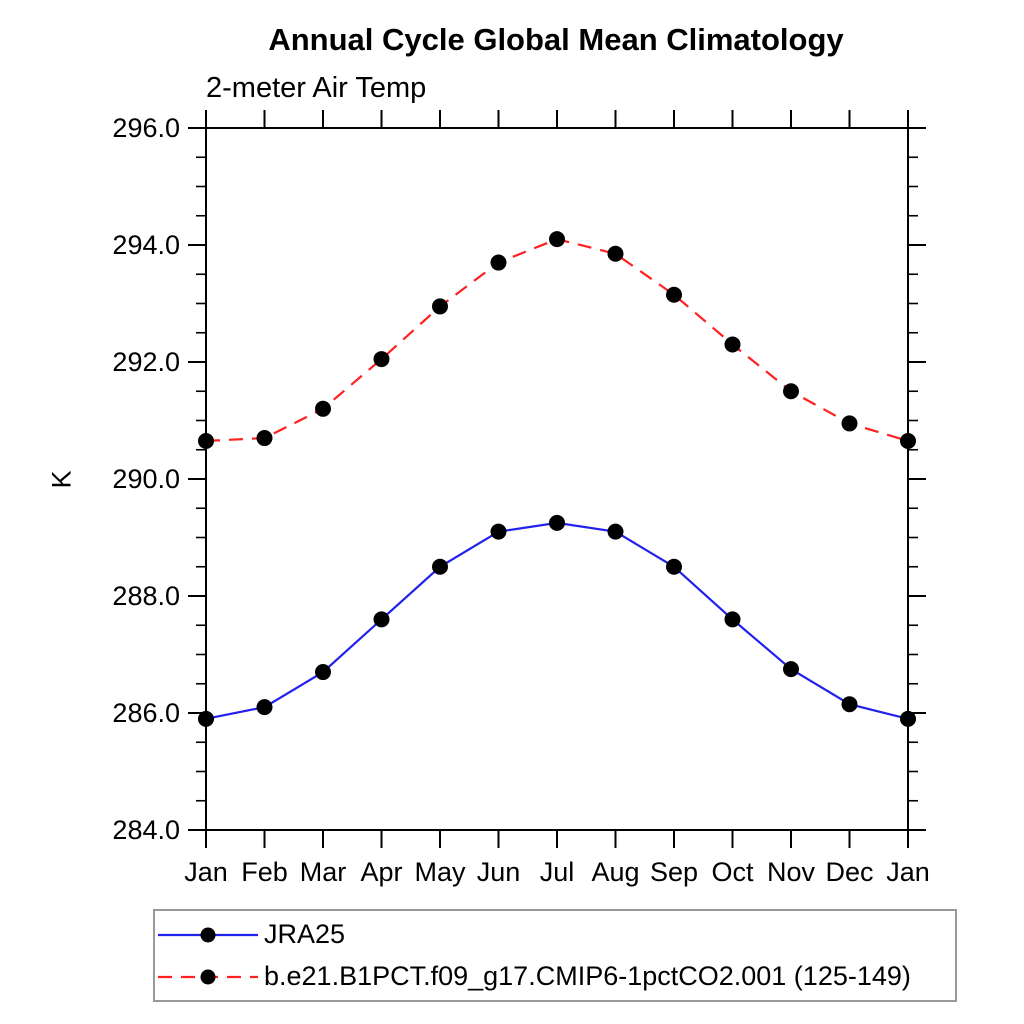  Describe the element at coordinates (146, 128) in the screenshot. I see `y-axis-tick-label: 296.0` at that location.